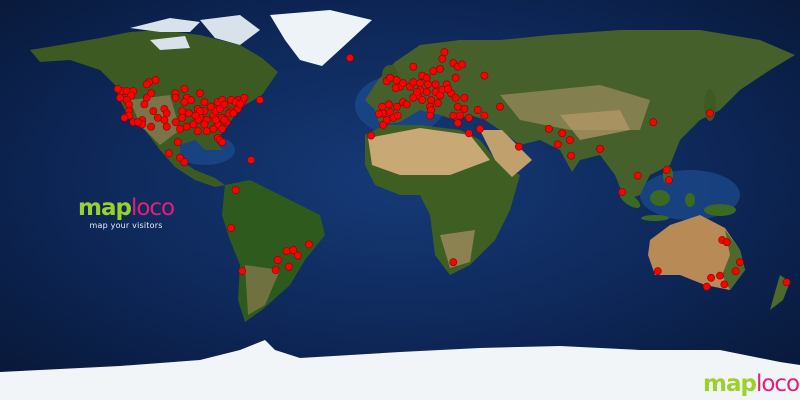 This screenshot has width=800, height=400. Describe the element at coordinates (152, 208) in the screenshot. I see `logo-loco-text: loco` at that location.